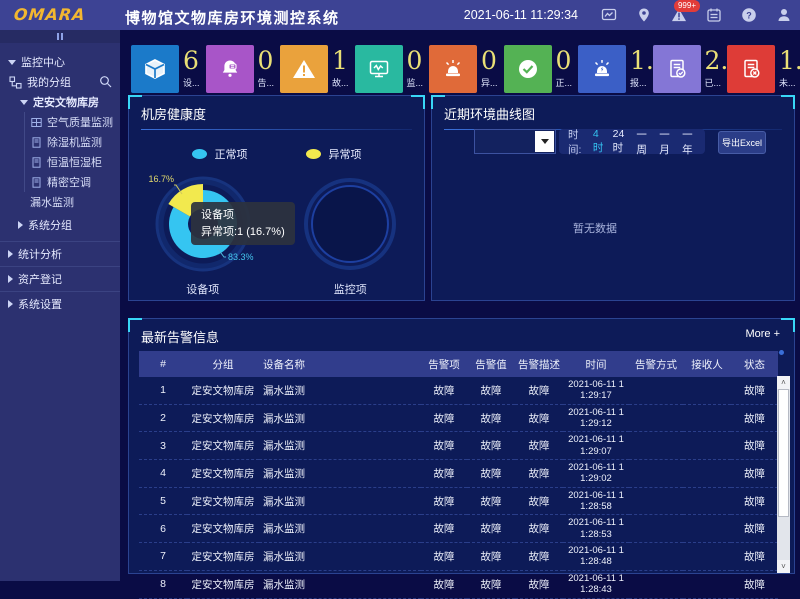  Describe the element at coordinates (598, 141) in the screenshot. I see `time-option-4h: 4时` at that location.